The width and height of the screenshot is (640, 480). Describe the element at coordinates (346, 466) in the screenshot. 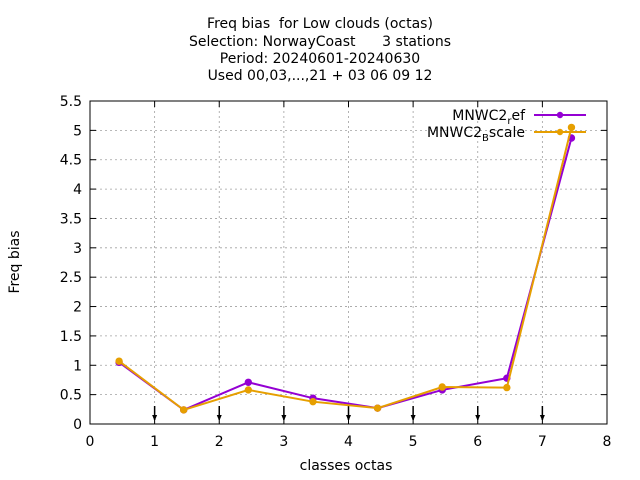

I see `x-axis-label: classes octas` at that location.